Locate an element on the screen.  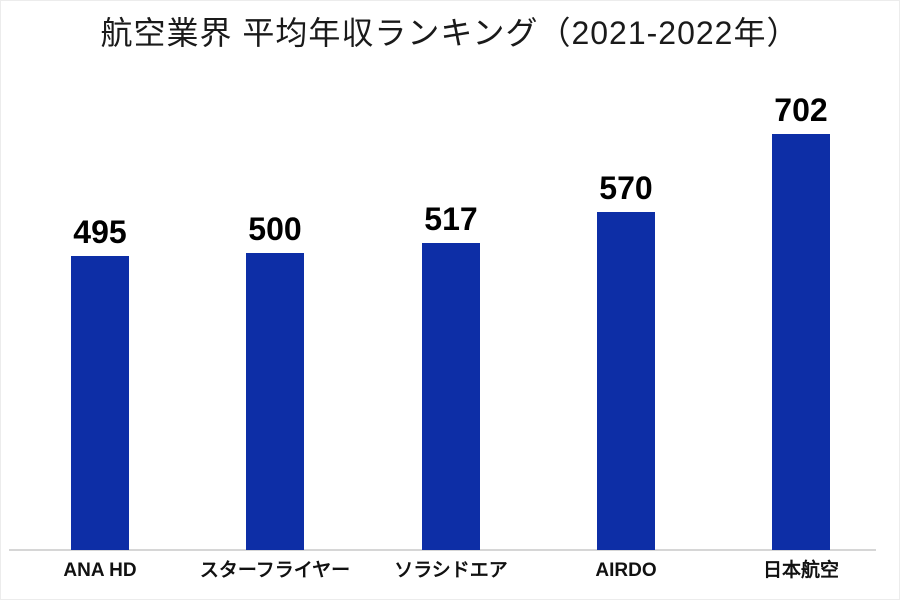
chart-title: 航空業界 平均年収ランキング（2021-2022年） is located at coordinates (450, 33).